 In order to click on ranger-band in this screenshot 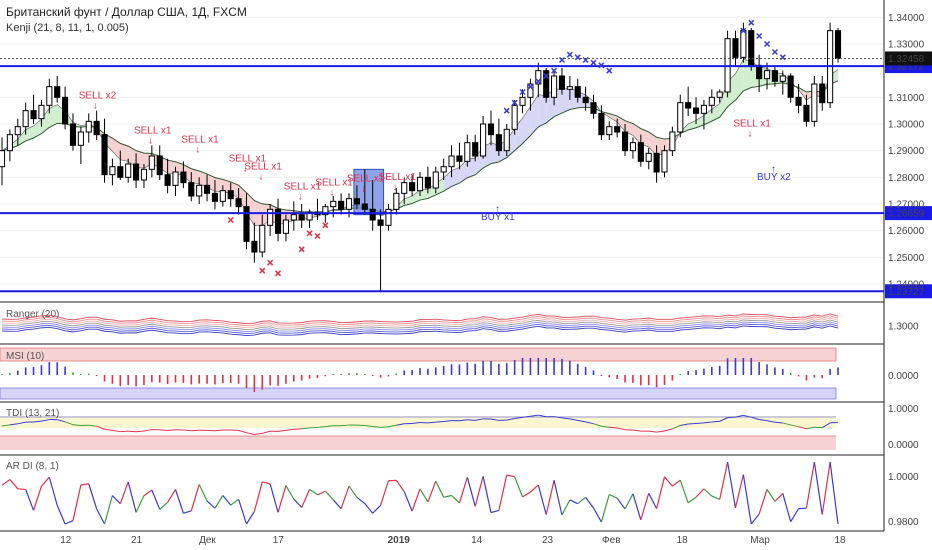, I will do `click(420, 323)`.